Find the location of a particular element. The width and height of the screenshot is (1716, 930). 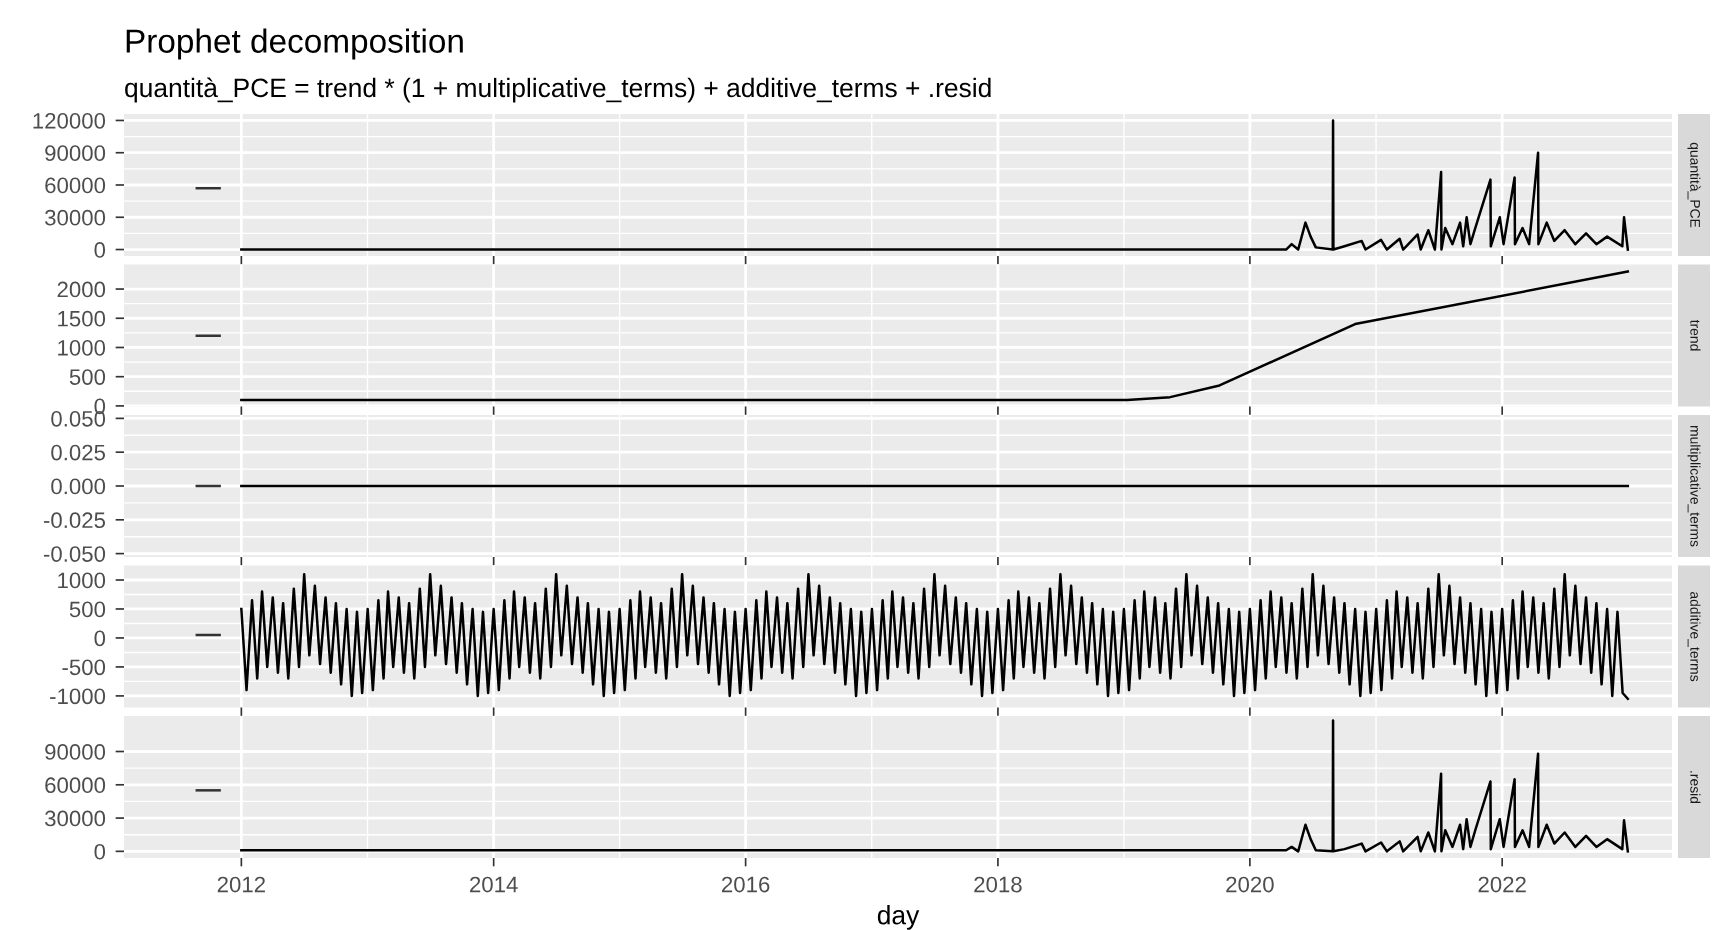

y-tick-label: 2000 is located at coordinates (81, 289).